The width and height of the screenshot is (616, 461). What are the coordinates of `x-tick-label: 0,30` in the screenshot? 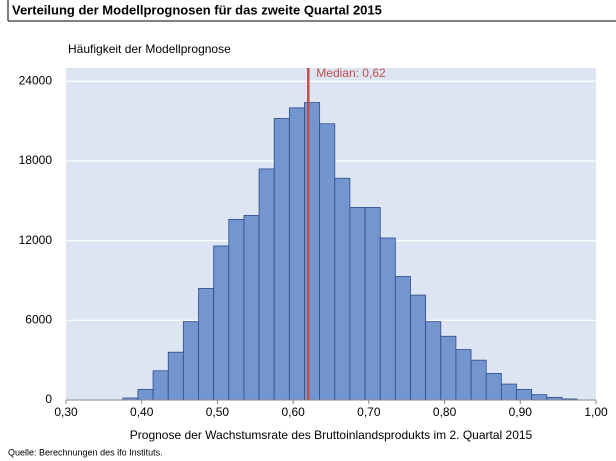 It's located at (66, 412).